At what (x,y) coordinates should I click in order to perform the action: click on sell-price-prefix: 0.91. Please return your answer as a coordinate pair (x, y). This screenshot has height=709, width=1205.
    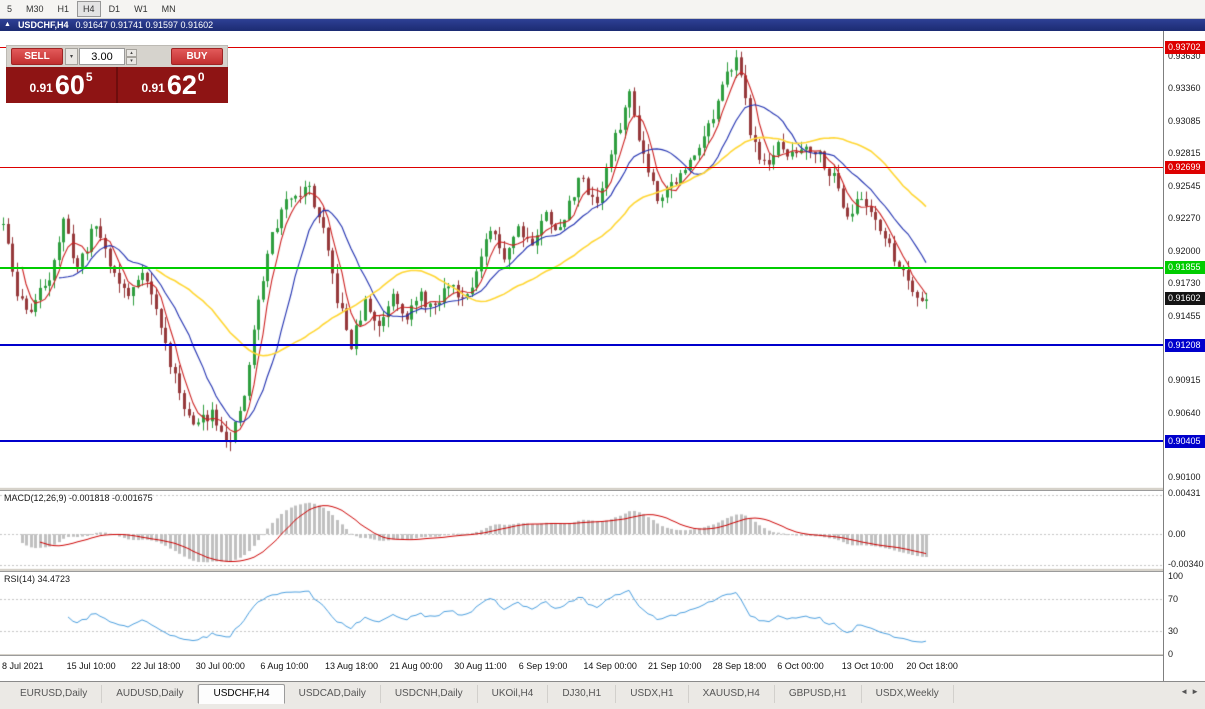
    Looking at the image, I should click on (41, 88).